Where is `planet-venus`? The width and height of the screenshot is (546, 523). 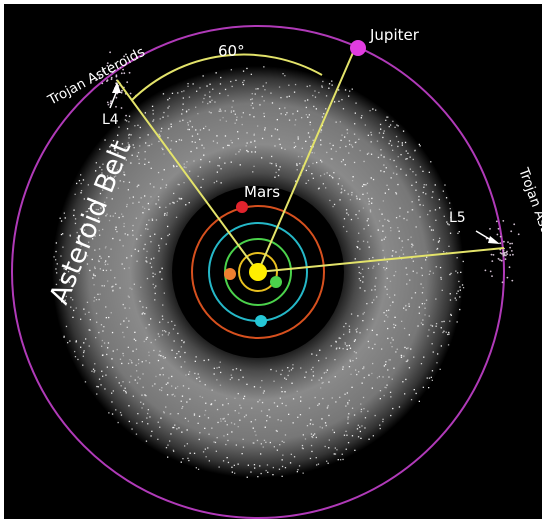 planet-venus is located at coordinates (230, 274).